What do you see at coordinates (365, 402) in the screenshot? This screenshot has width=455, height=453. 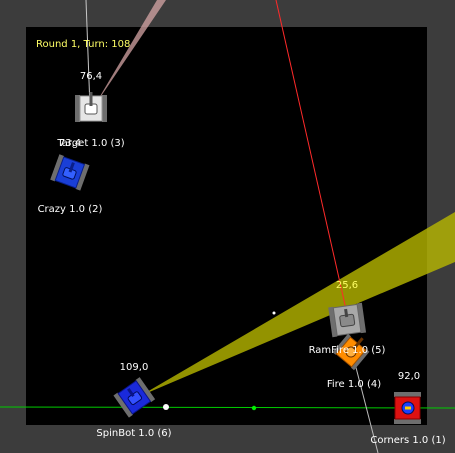 I see `corners-scan-line` at bounding box center [365, 402].